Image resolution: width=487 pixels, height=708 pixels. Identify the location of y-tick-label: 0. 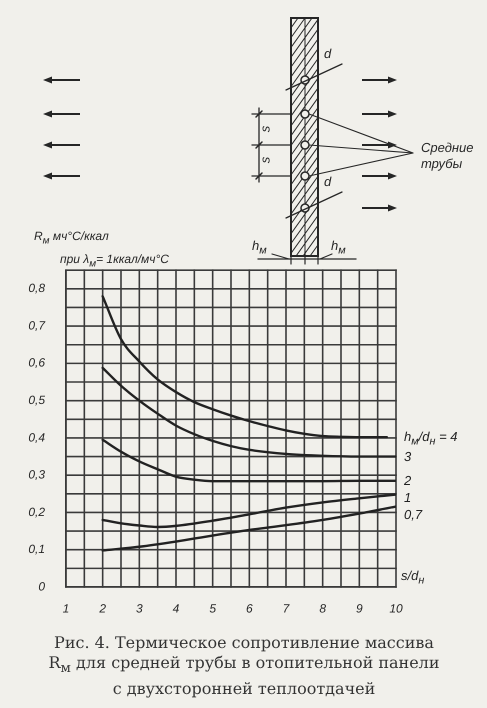
(42, 586).